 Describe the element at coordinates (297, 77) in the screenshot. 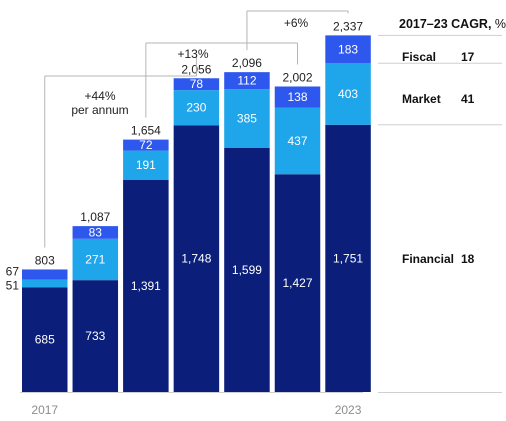

I see `total-label-5: 2,002` at that location.